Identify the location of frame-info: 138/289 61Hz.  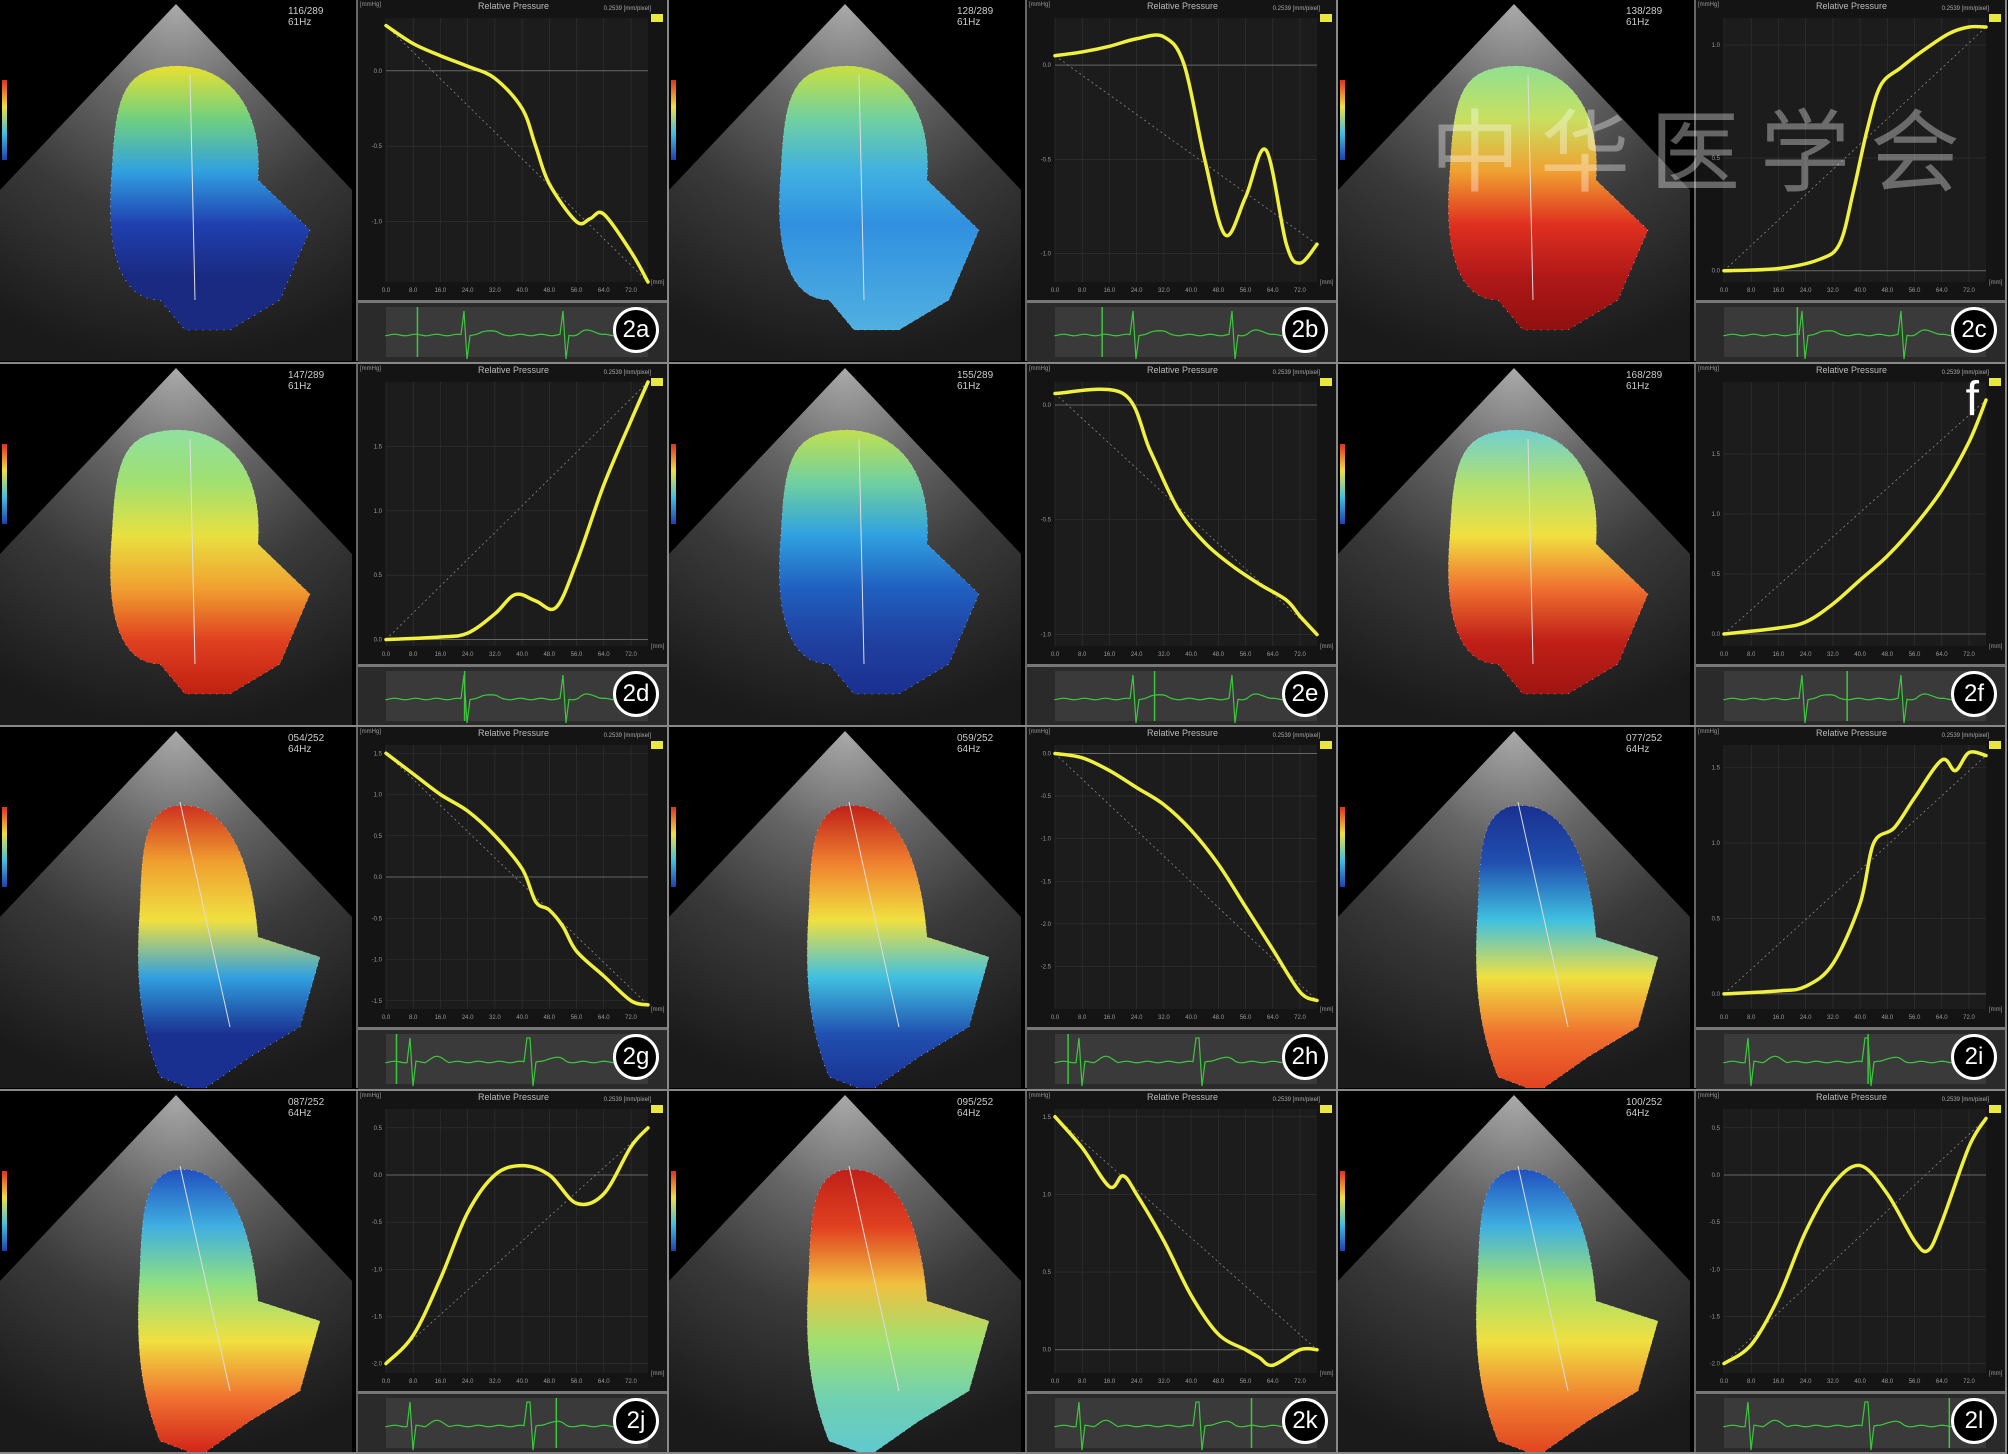
(1644, 17).